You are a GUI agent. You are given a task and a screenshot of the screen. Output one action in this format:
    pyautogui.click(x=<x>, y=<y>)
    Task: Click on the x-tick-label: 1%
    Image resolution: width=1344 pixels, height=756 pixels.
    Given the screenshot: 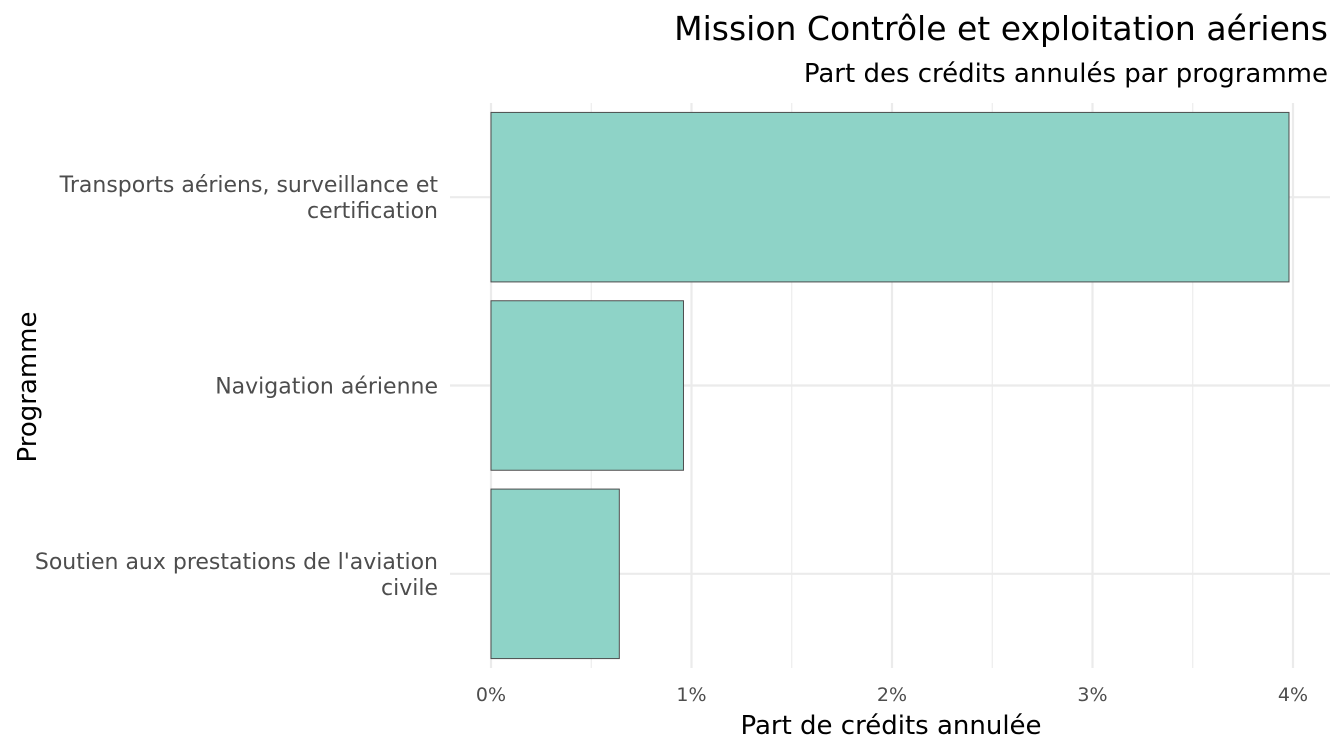 What is the action you would take?
    pyautogui.click(x=691, y=695)
    